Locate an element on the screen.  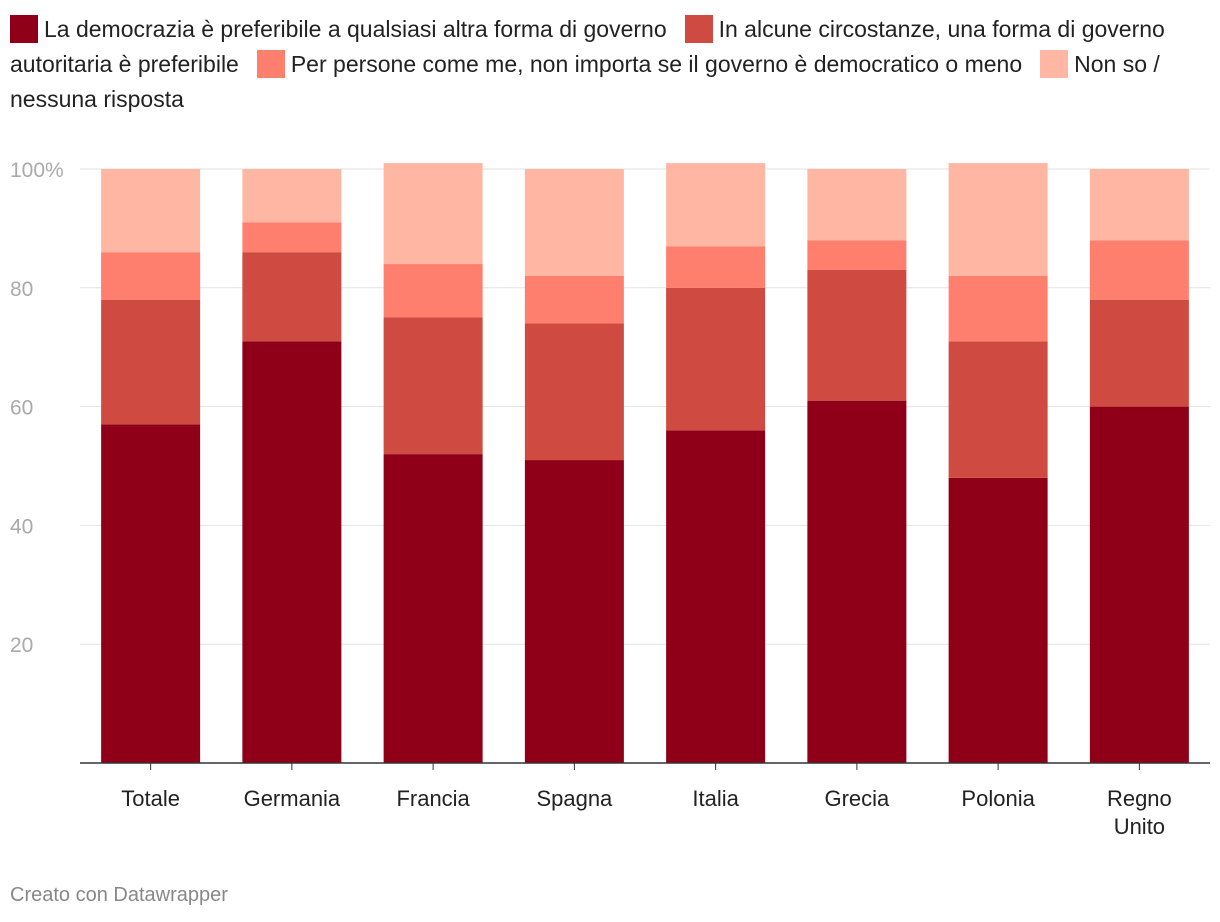
legend-item: Non so / nessuna risposta is located at coordinates (585, 81).